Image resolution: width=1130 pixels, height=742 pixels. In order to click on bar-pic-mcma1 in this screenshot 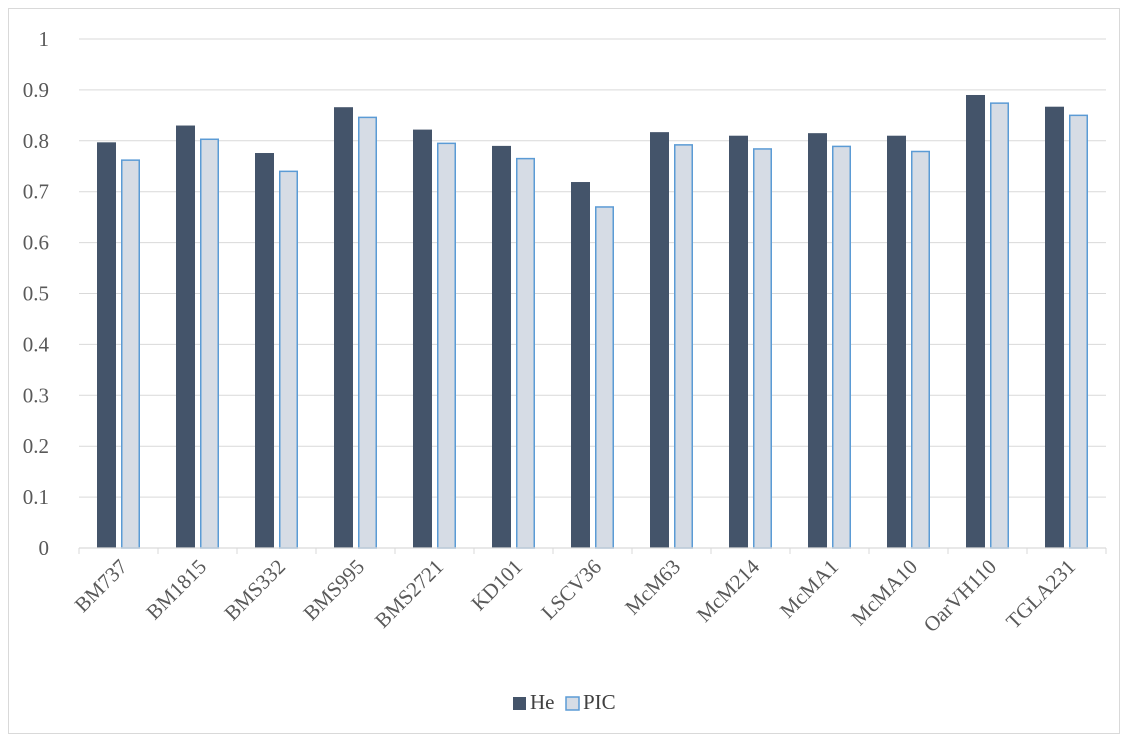, I will do `click(841, 347)`.